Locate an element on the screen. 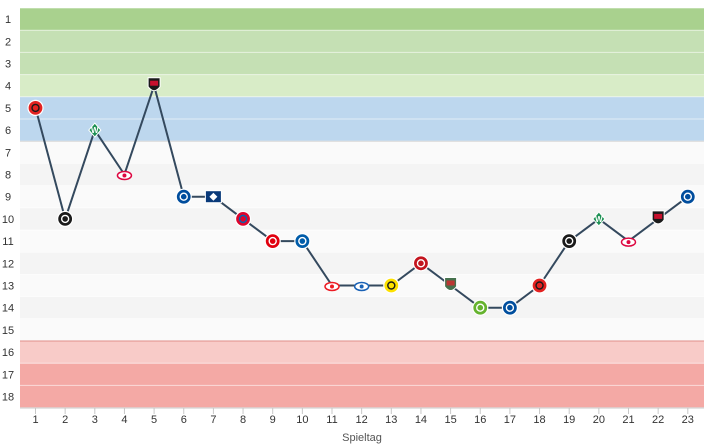 This screenshot has height=447, width=704. mainz-crest-icon is located at coordinates (421, 263).